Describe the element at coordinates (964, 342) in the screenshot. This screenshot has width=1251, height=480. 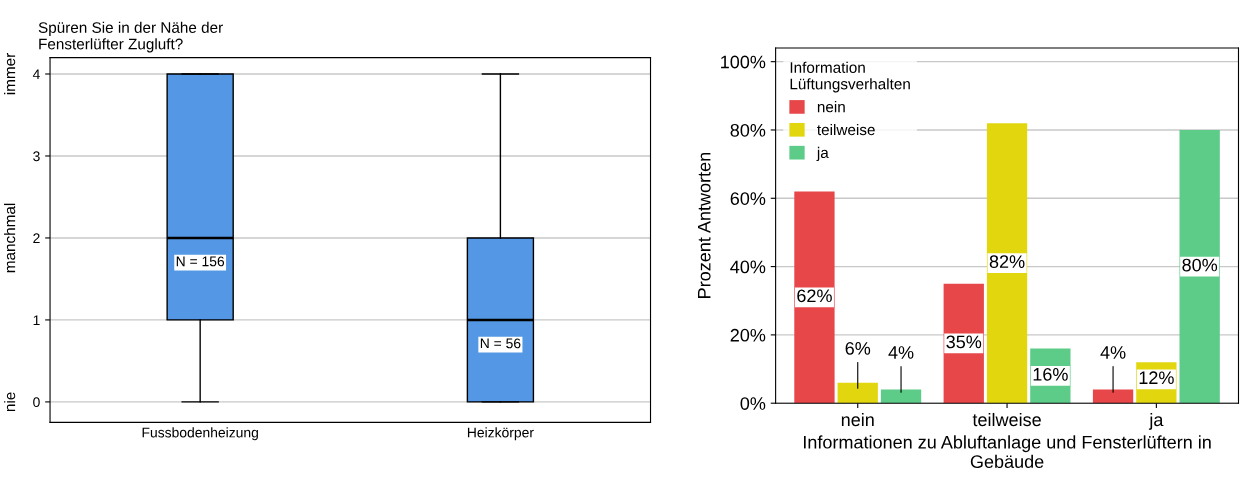
I see `data-label: 35%` at that location.